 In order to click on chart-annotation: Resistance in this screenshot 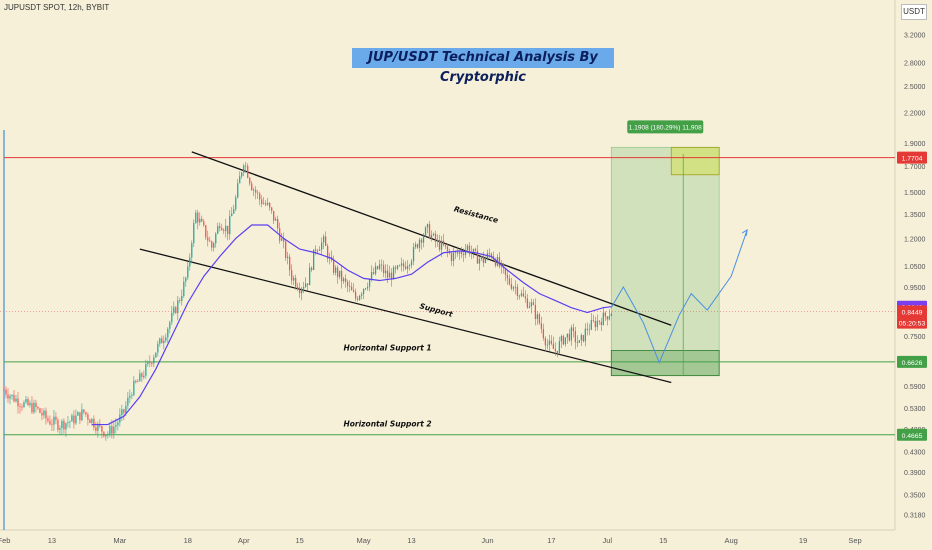, I will do `click(476, 214)`.